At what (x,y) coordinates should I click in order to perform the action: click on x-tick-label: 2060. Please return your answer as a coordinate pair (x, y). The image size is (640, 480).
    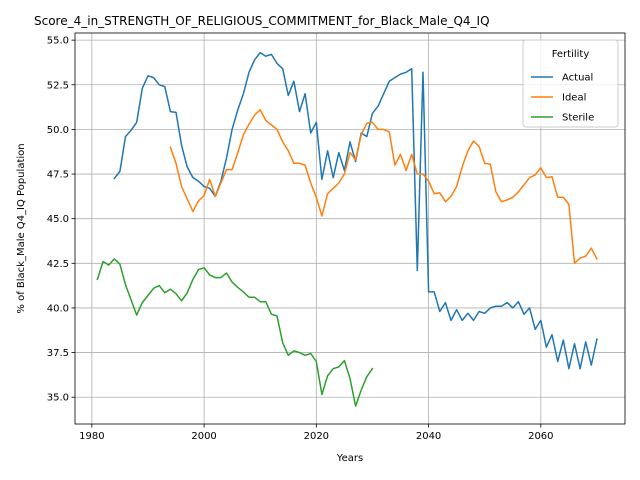
    Looking at the image, I should click on (540, 436).